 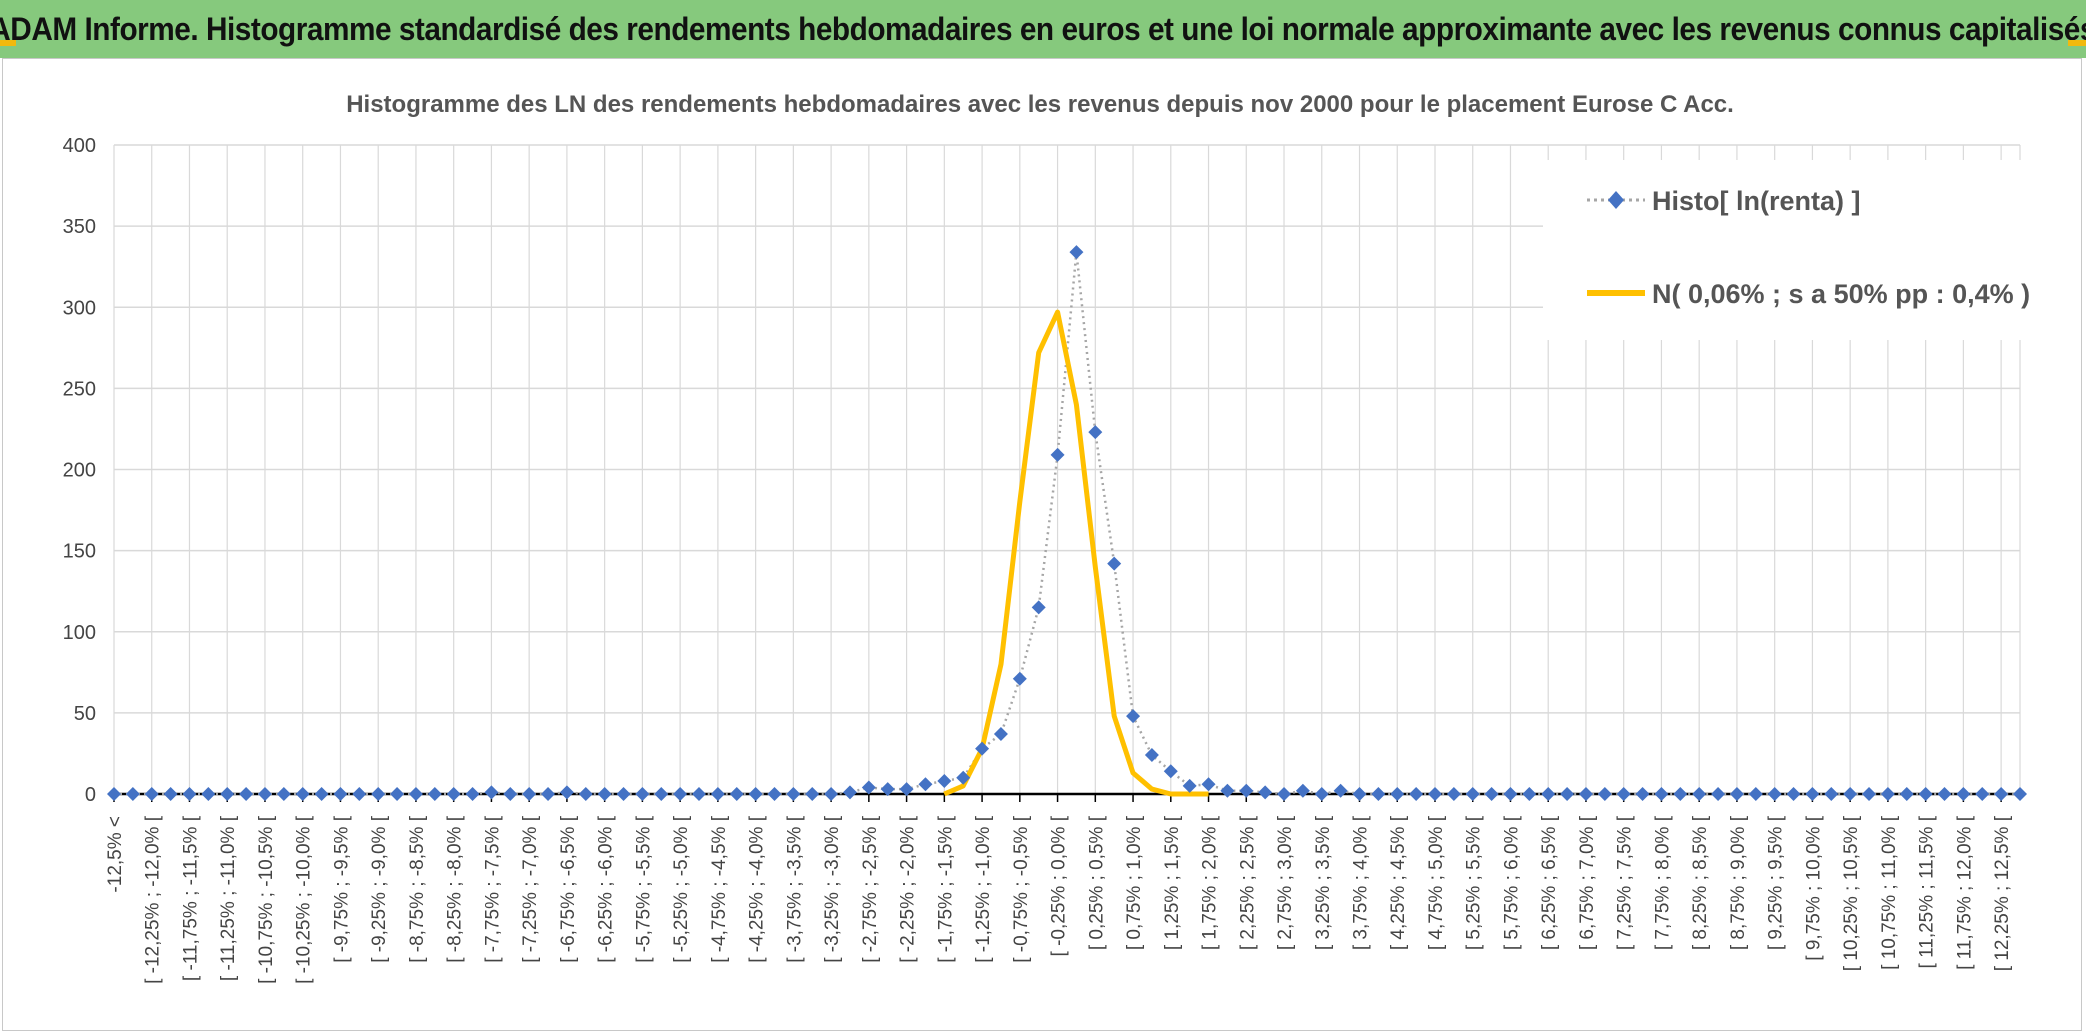 What do you see at coordinates (1247, 882) in the screenshot?
I see `x-tick-label: [ 2,25% ; 2,5% [` at bounding box center [1247, 882].